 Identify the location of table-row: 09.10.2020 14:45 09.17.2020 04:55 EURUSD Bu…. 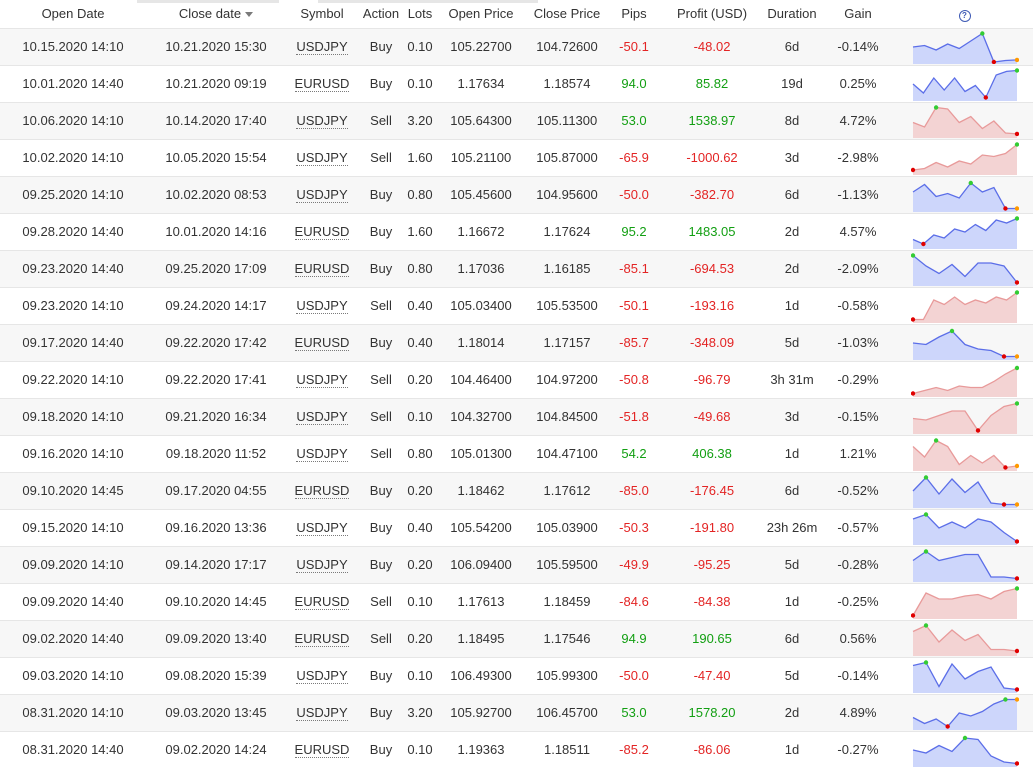
(516, 490).